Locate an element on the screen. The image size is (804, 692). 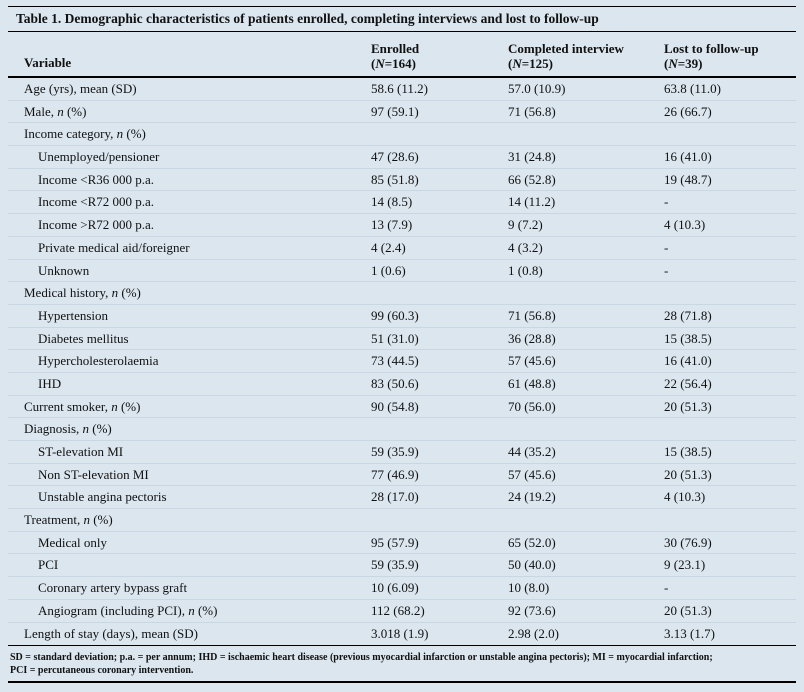
row-label: Income <R36 000 p.a. is located at coordinates (96, 179).